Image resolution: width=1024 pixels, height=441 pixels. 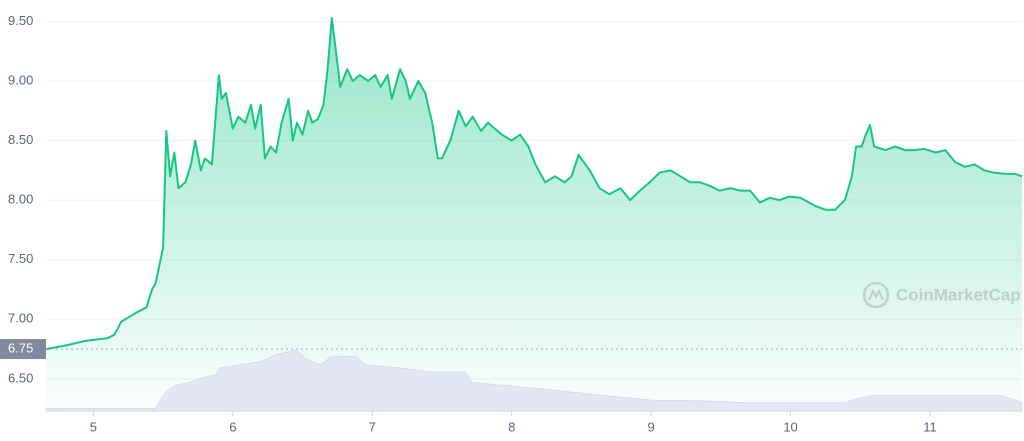 I want to click on y-tick-label: 9.00, so click(x=20, y=79).